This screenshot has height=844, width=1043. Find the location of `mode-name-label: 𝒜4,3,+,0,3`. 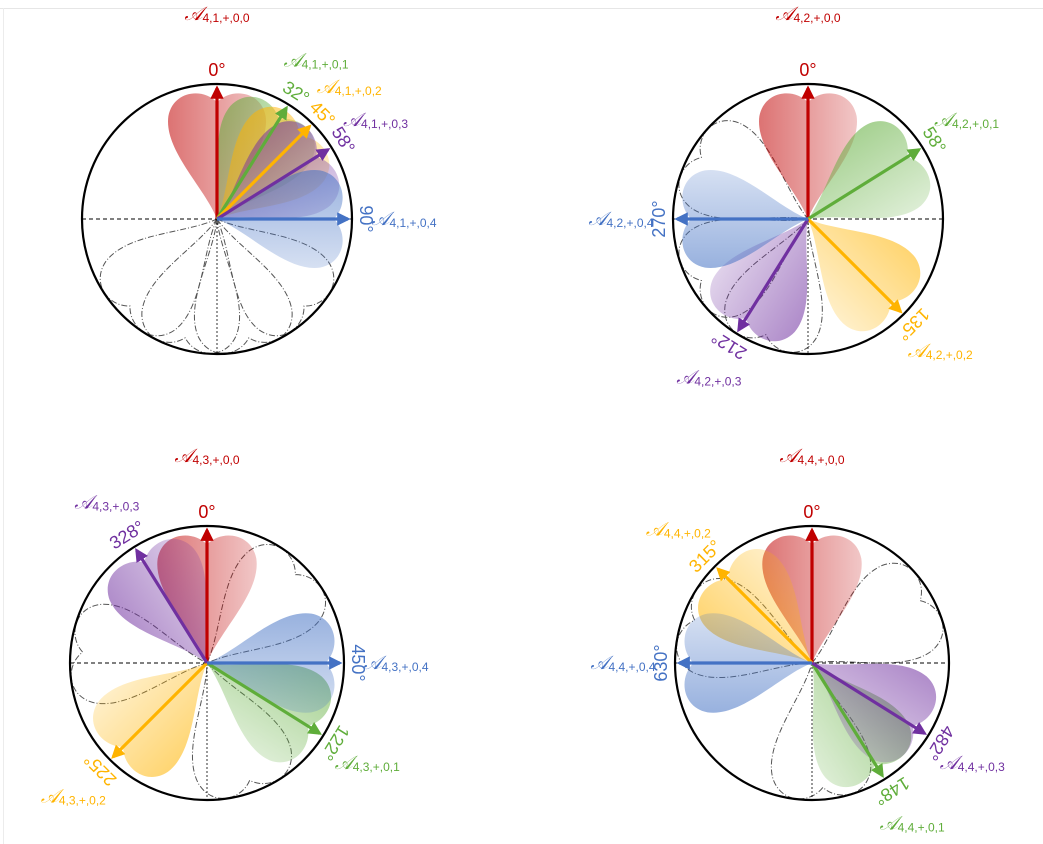

mode-name-label: 𝒜4,3,+,0,3 is located at coordinates (106, 503).